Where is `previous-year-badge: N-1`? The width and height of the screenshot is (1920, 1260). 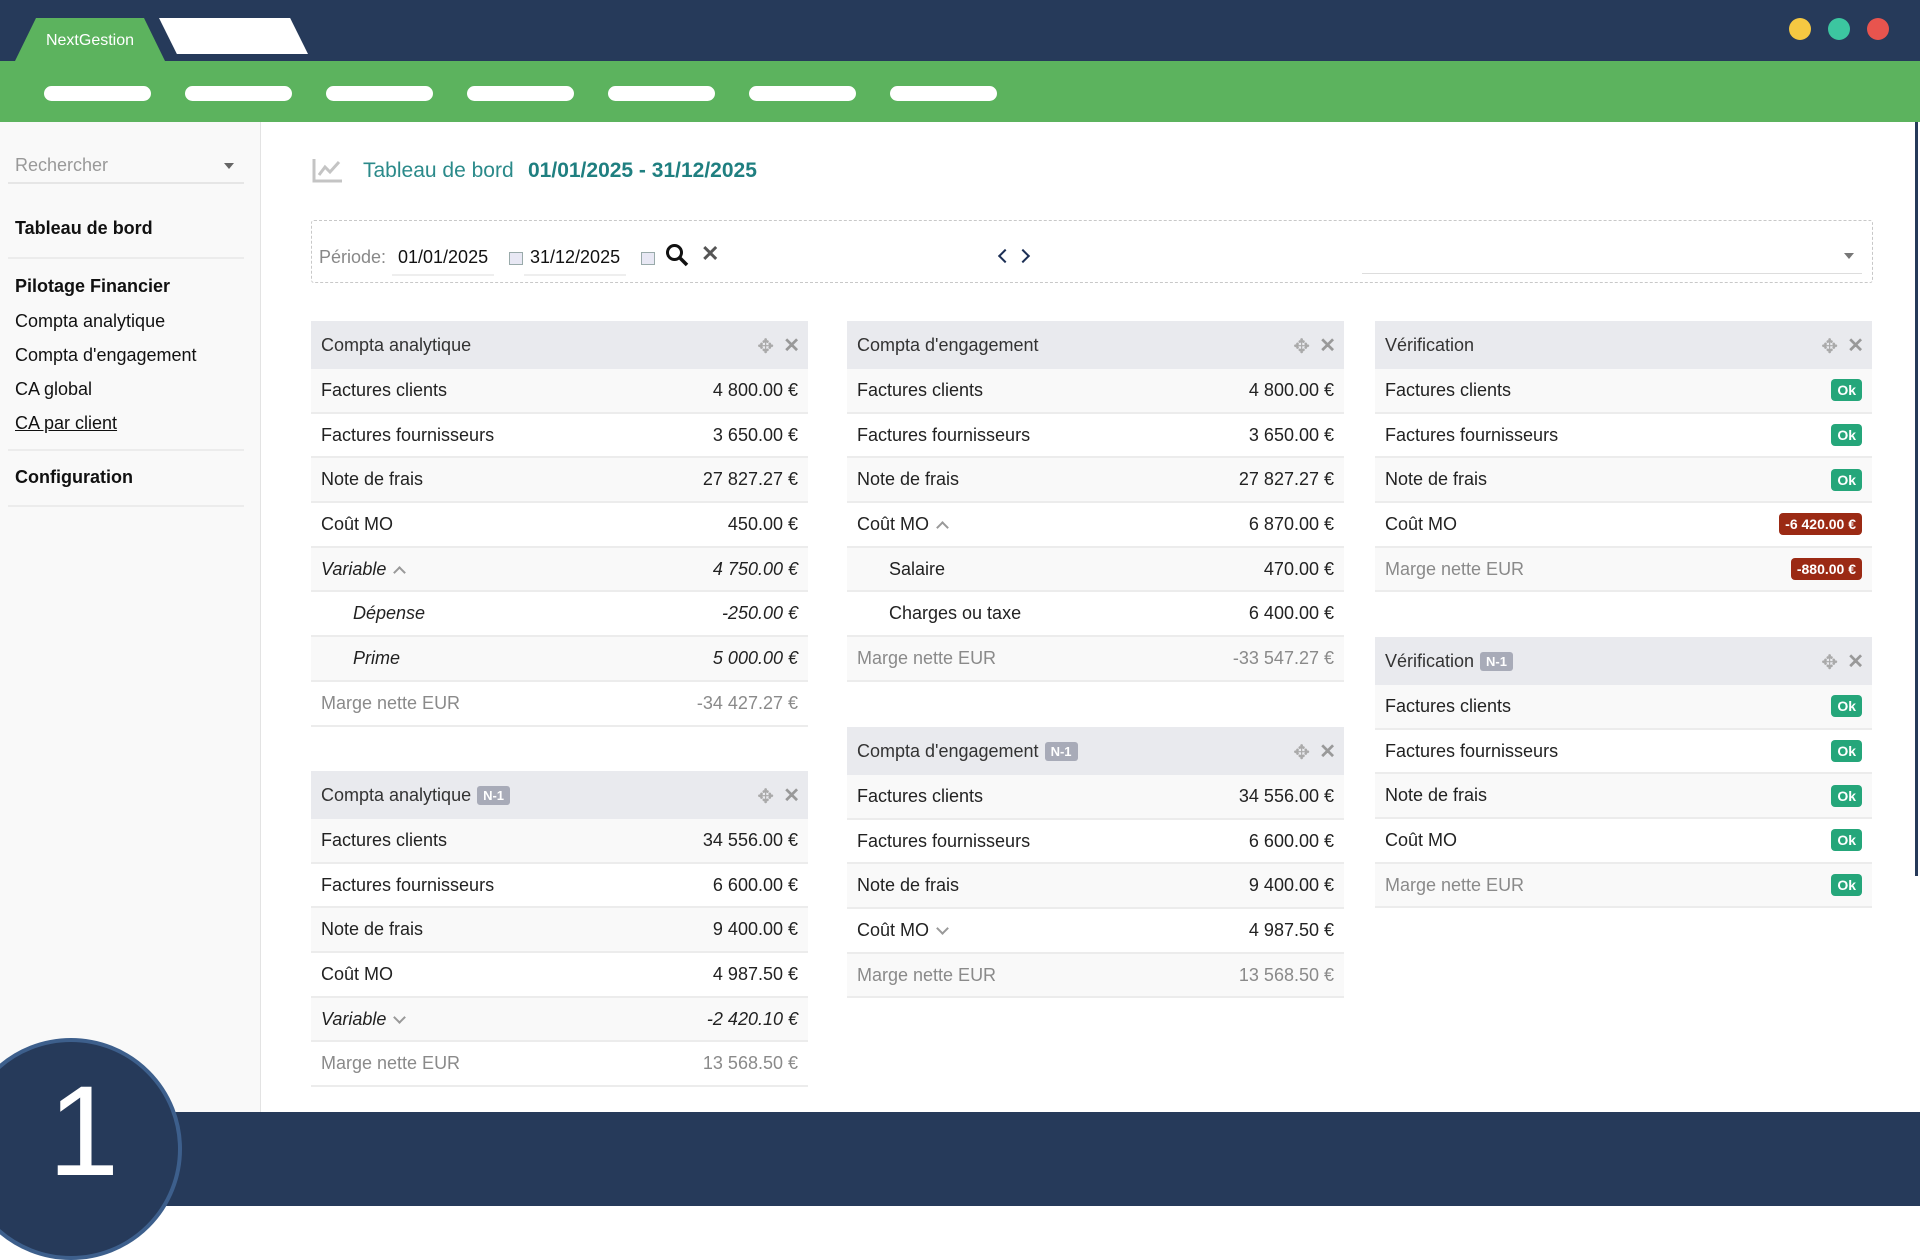
previous-year-badge: N-1 is located at coordinates (1496, 661).